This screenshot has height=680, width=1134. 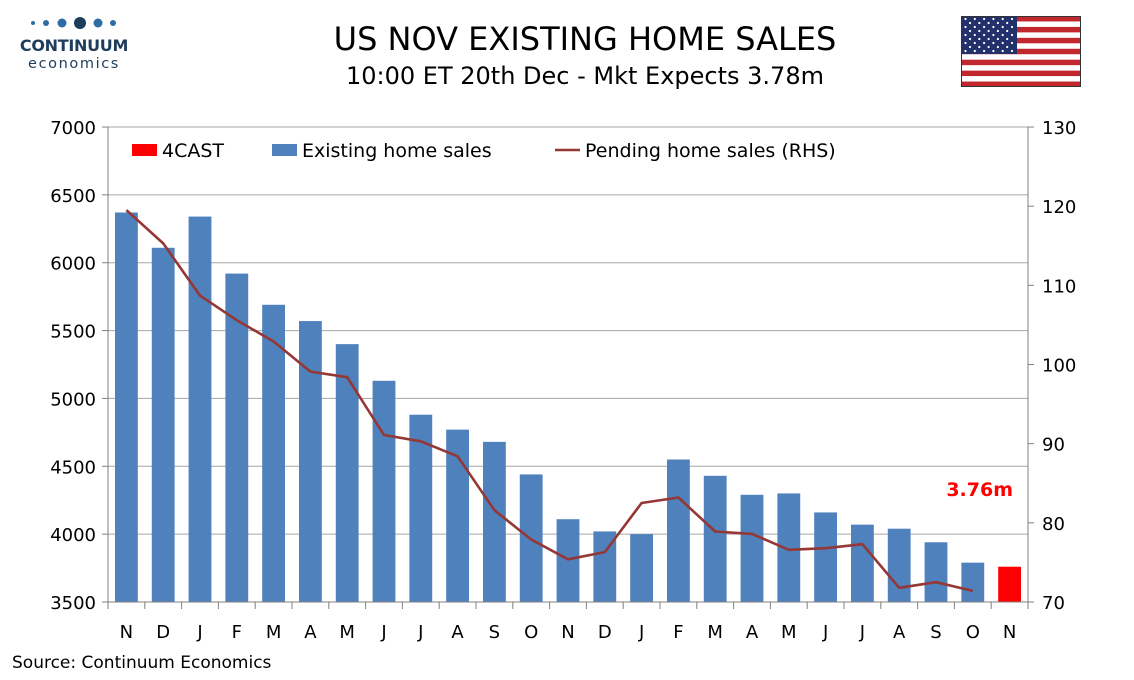 I want to click on forecast-bar, so click(x=1010, y=584).